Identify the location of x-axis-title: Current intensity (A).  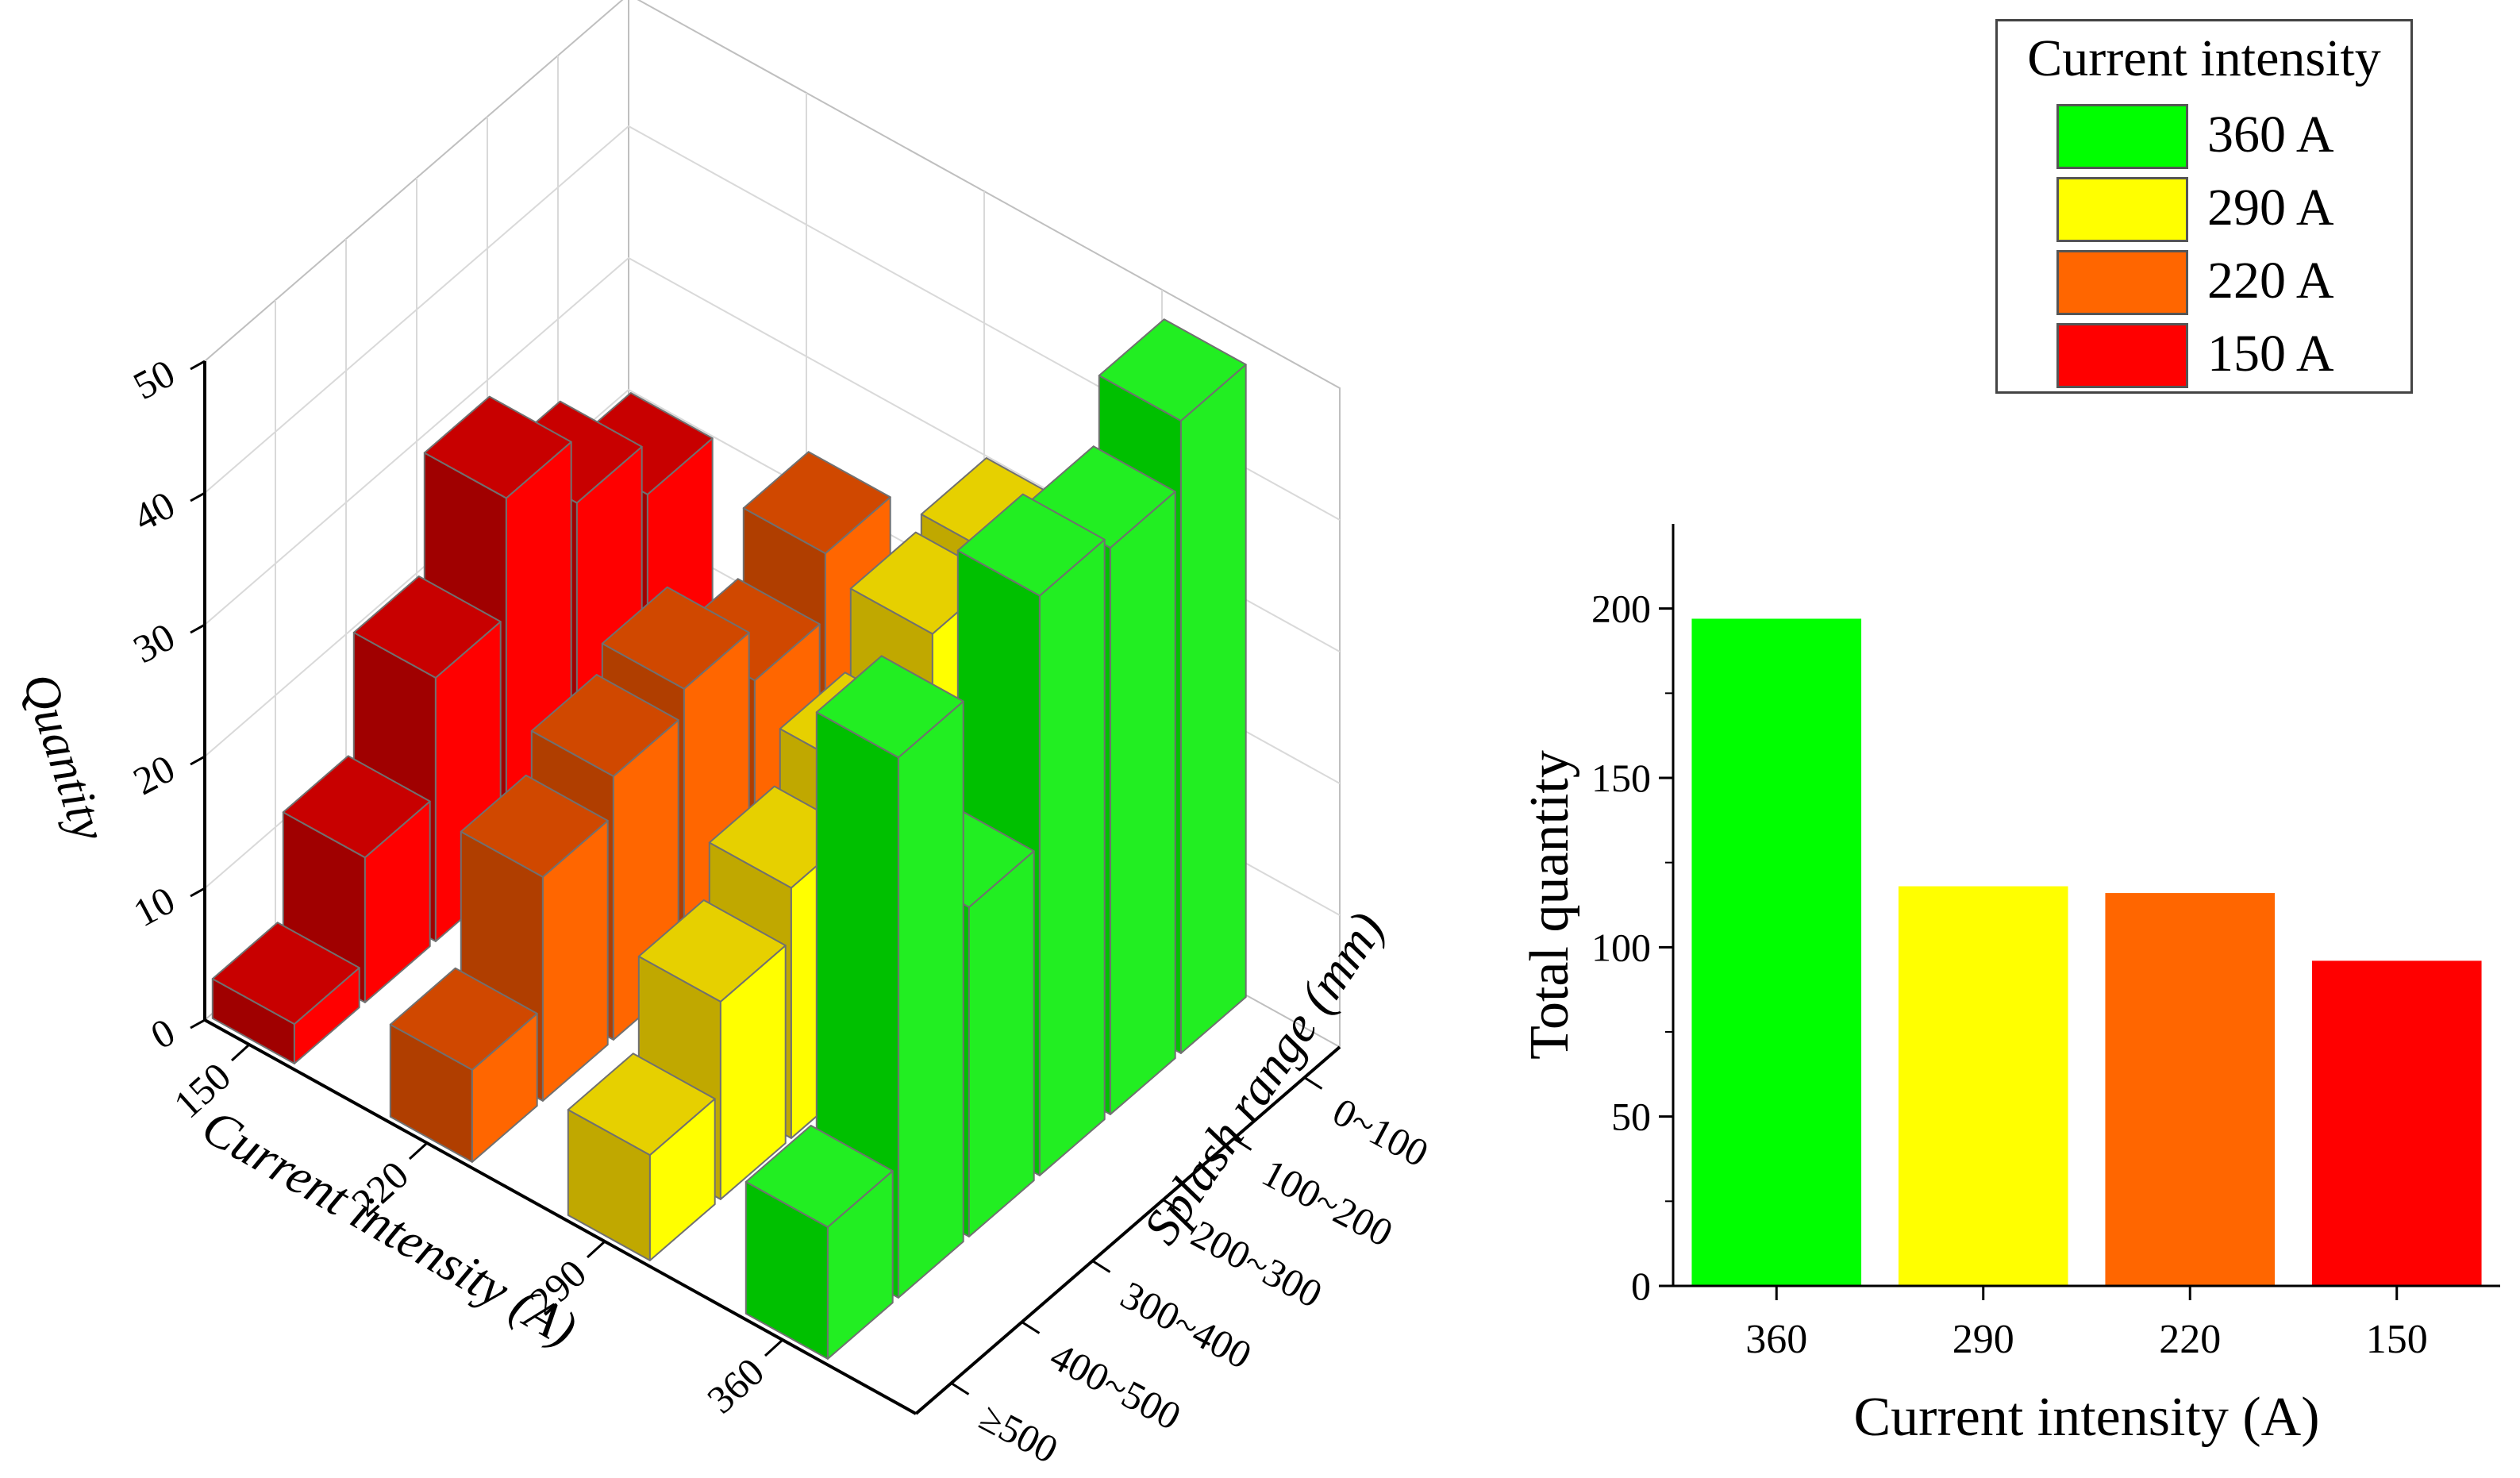
(2086, 1417).